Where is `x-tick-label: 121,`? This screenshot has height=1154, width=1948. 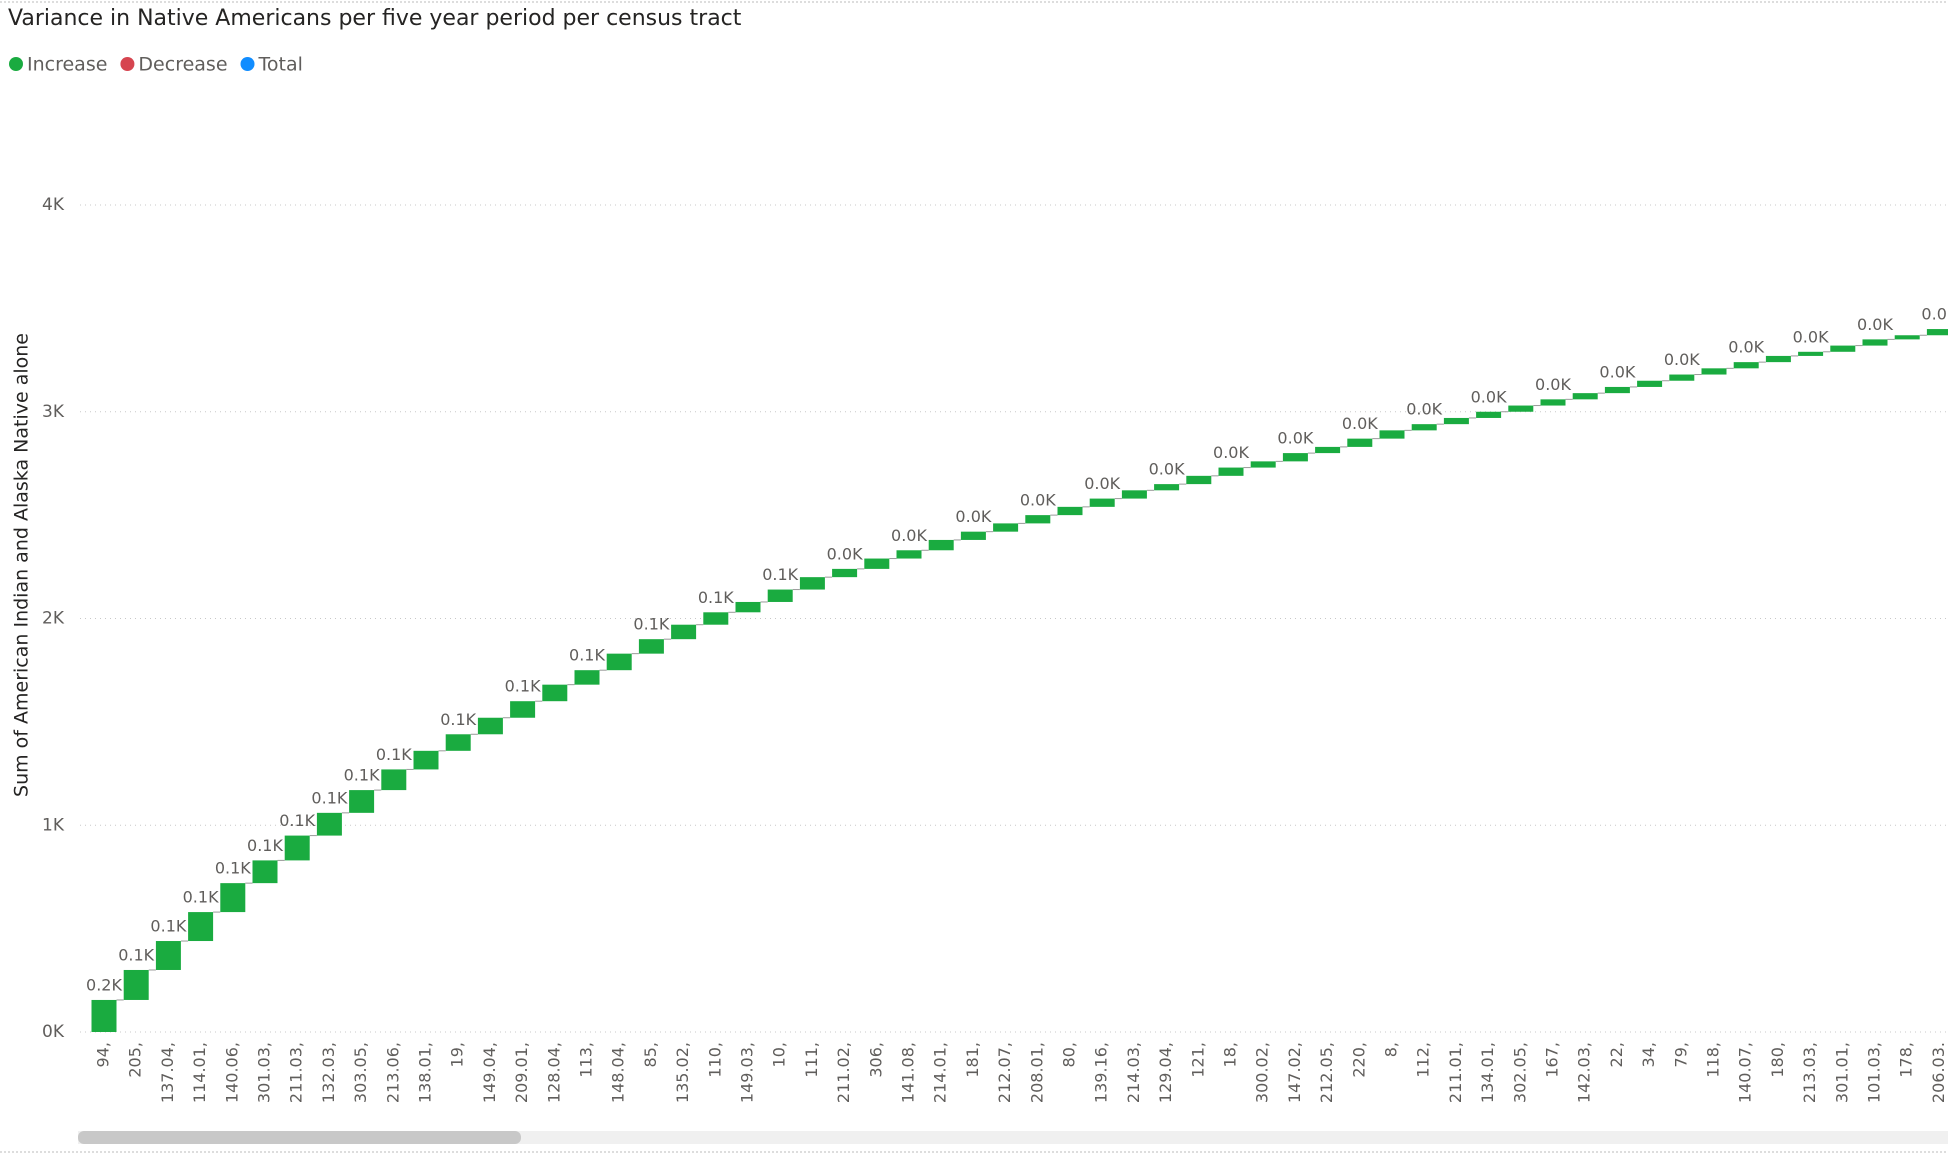 x-tick-label: 121, is located at coordinates (1197, 1060).